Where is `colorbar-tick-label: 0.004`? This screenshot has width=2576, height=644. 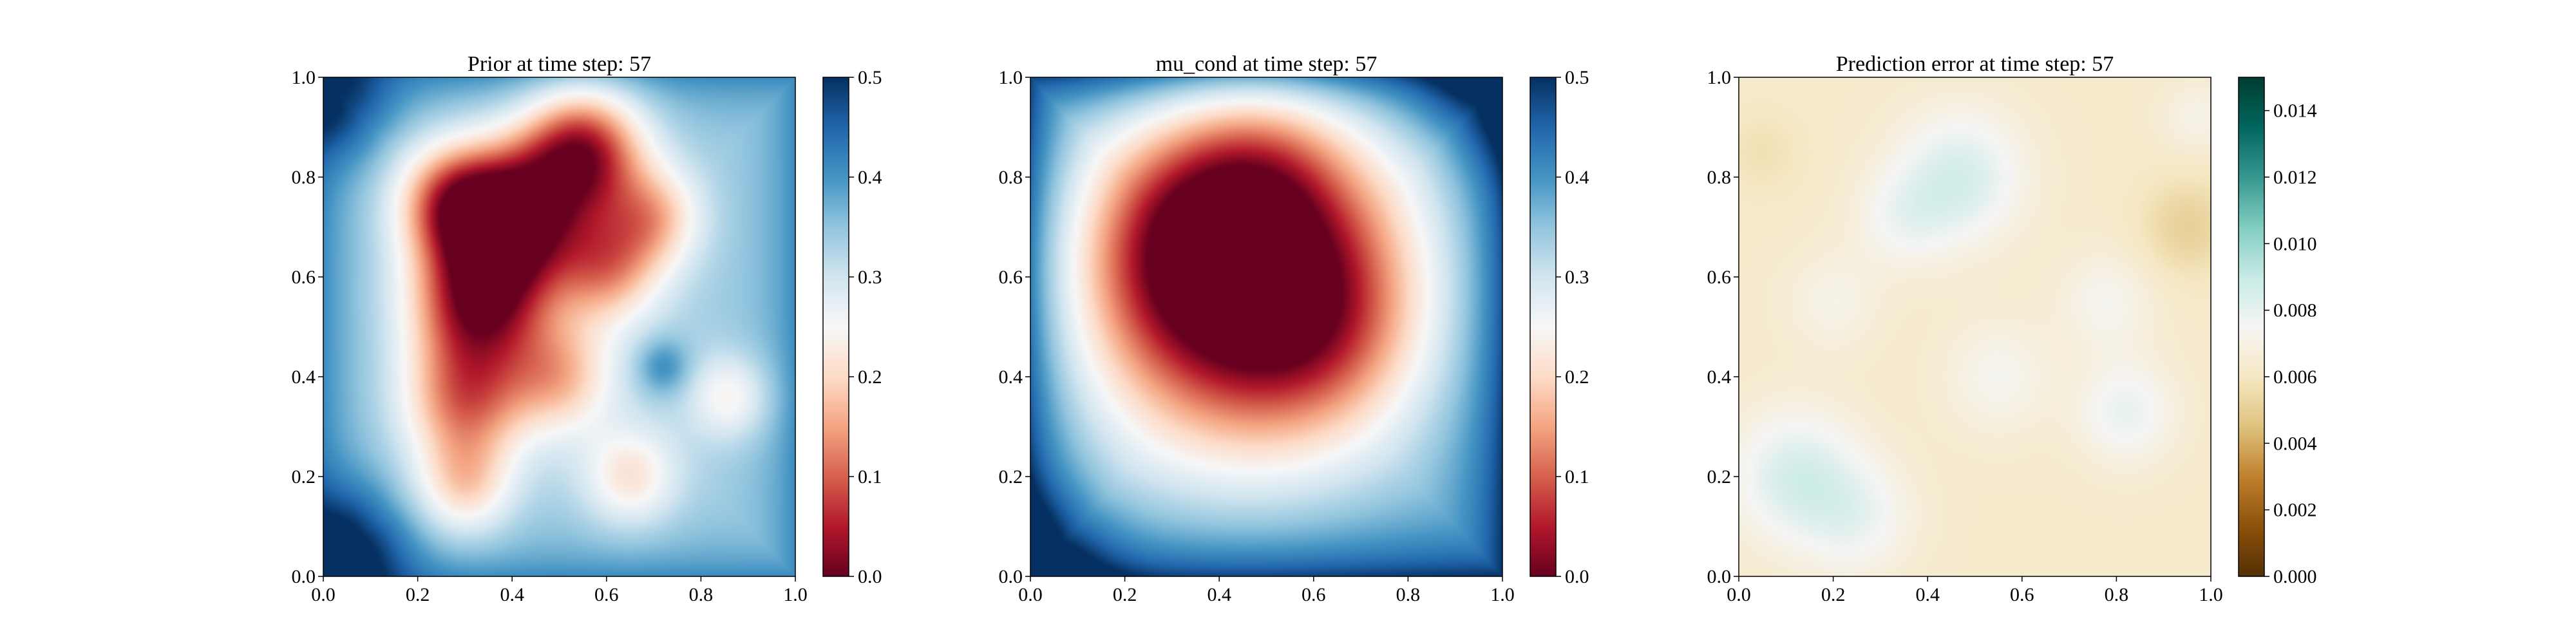
colorbar-tick-label: 0.004 is located at coordinates (2295, 444).